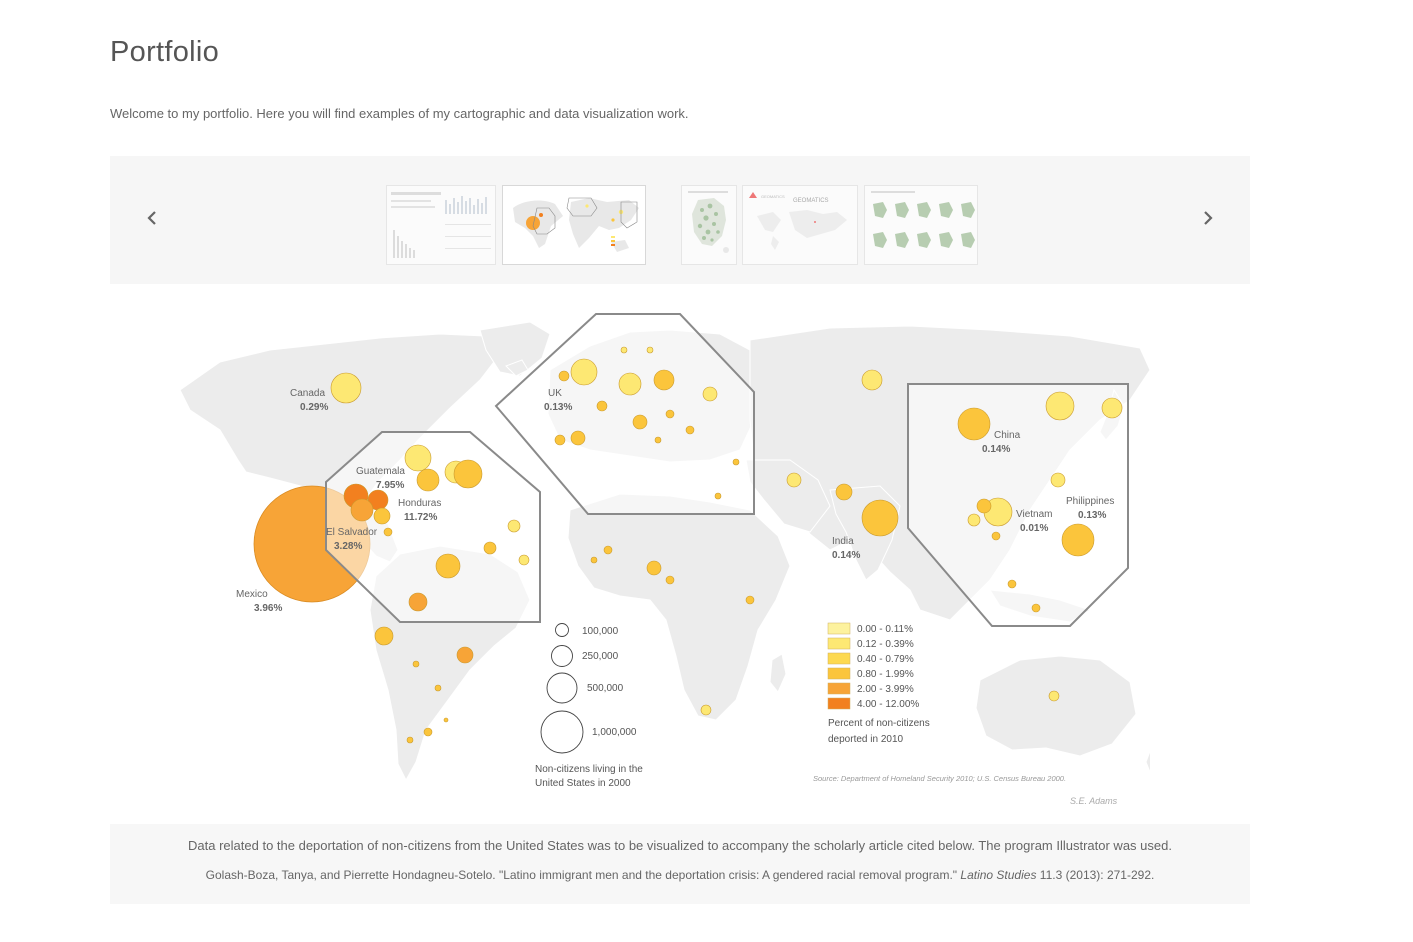 The width and height of the screenshot is (1413, 942). Describe the element at coordinates (879, 723) in the screenshot. I see `color-legend-title: Percent of non-citizens` at that location.